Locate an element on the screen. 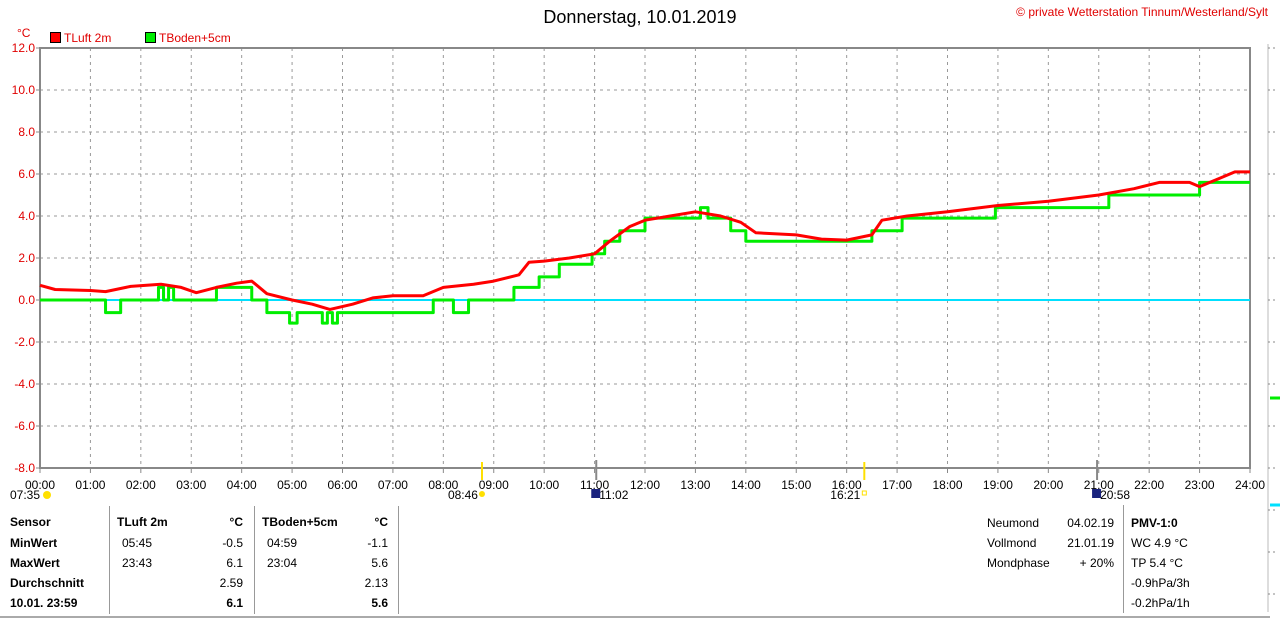 Image resolution: width=1280 pixels, height=621 pixels. x-tick-label: 23:00 is located at coordinates (1200, 485).